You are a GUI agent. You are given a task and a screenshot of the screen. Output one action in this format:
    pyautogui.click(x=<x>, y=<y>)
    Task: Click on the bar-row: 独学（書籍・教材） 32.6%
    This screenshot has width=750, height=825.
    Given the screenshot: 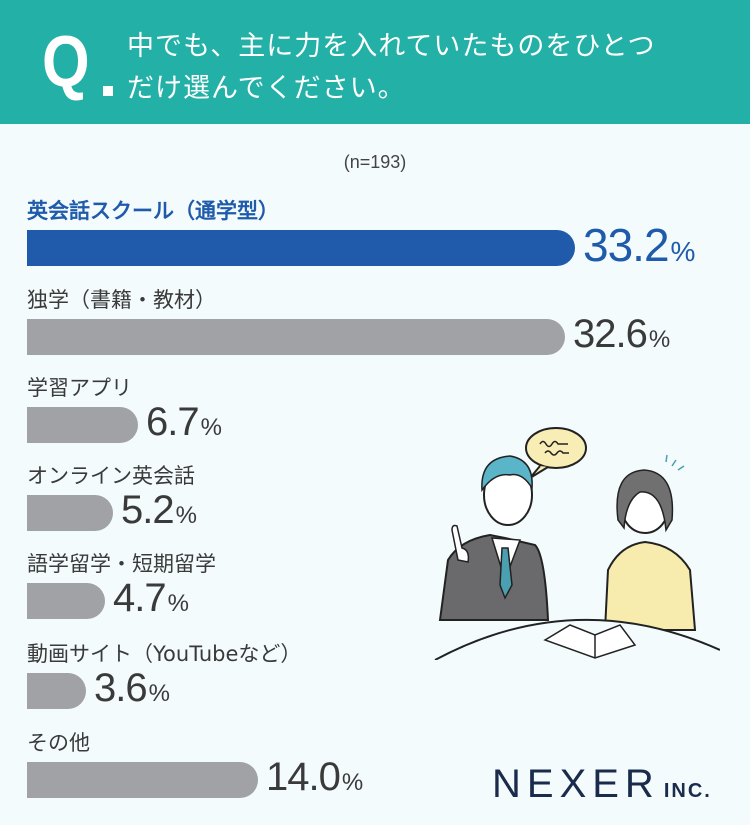 What is the action you would take?
    pyautogui.click(x=348, y=321)
    